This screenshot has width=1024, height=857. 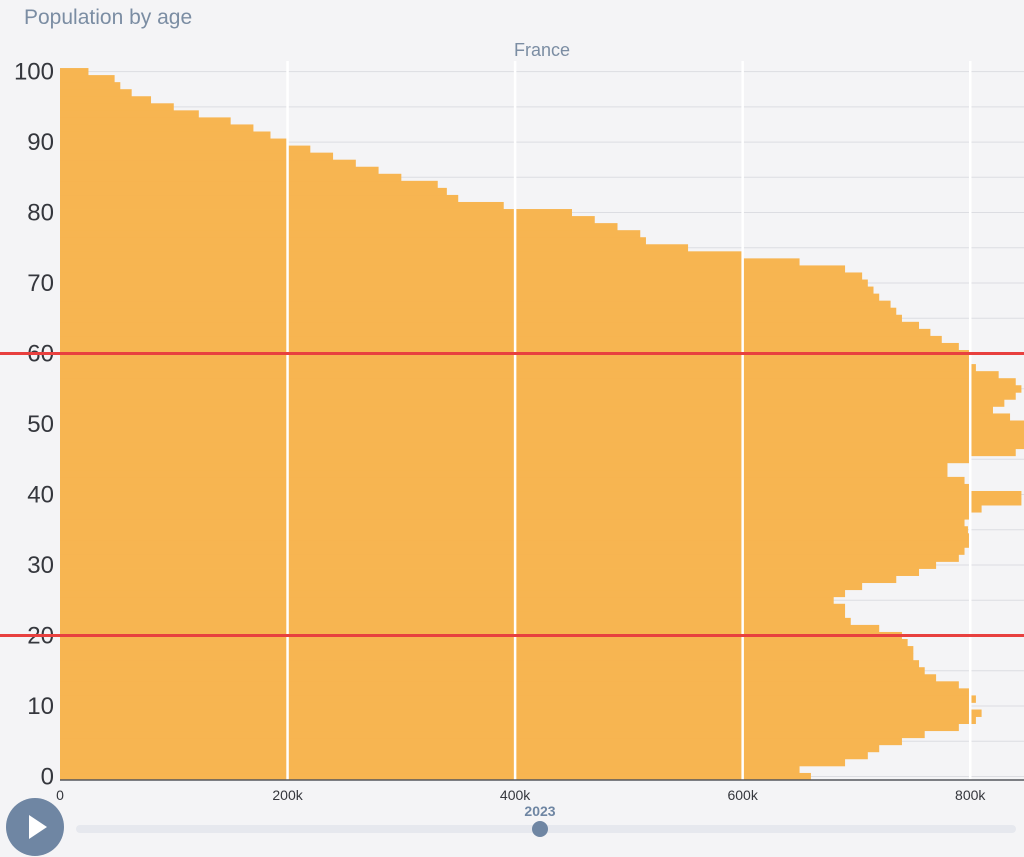 I want to click on y-tick-label: 100, so click(x=34, y=72).